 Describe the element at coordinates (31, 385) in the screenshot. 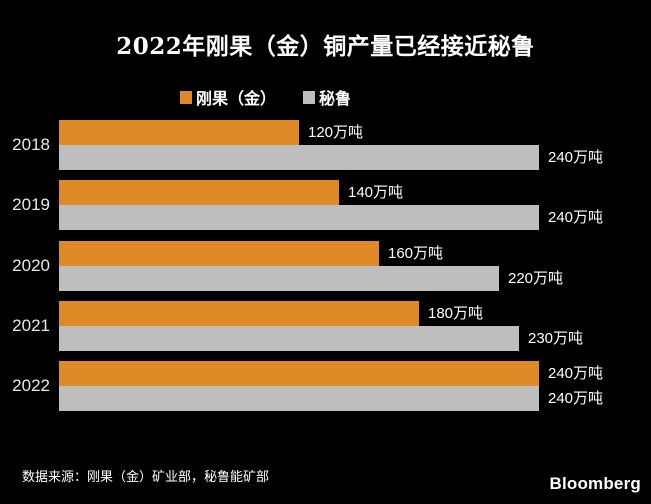

I see `year-label: 2022` at that location.